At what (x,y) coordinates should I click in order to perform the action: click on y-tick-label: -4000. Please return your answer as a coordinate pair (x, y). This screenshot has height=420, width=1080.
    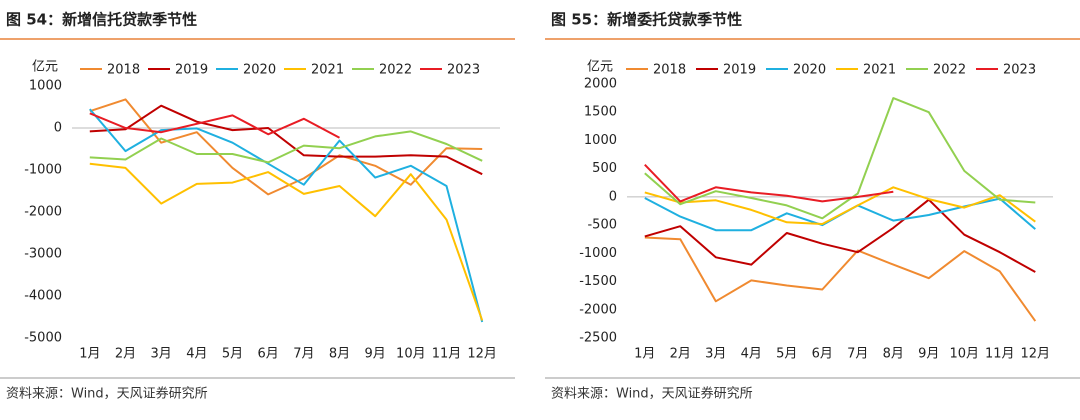
    Looking at the image, I should click on (43, 296).